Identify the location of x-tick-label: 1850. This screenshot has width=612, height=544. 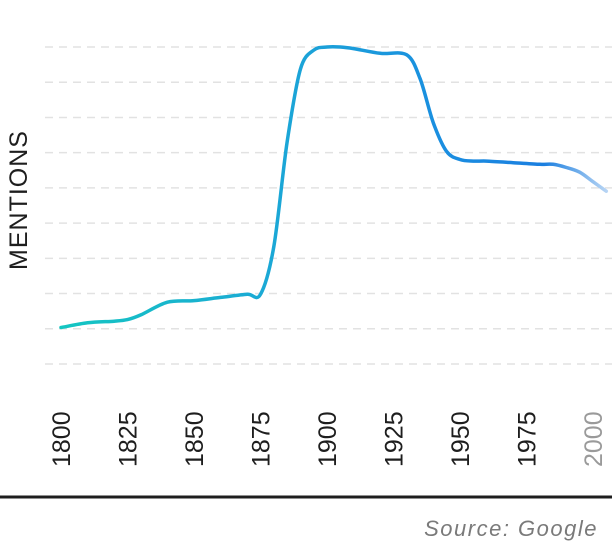
(195, 439).